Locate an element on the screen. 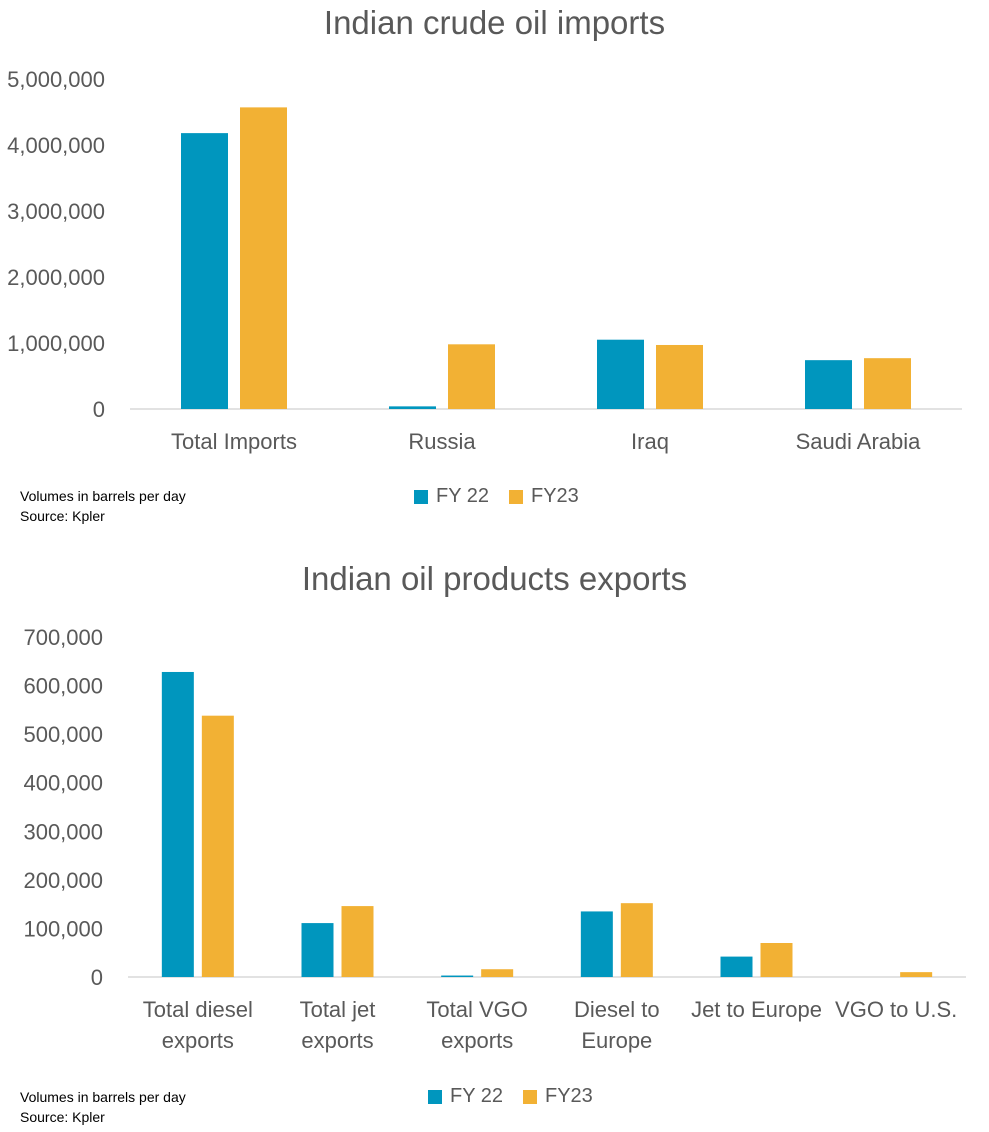 The width and height of the screenshot is (989, 1132). y-tick-label: 100,000 is located at coordinates (63, 928).